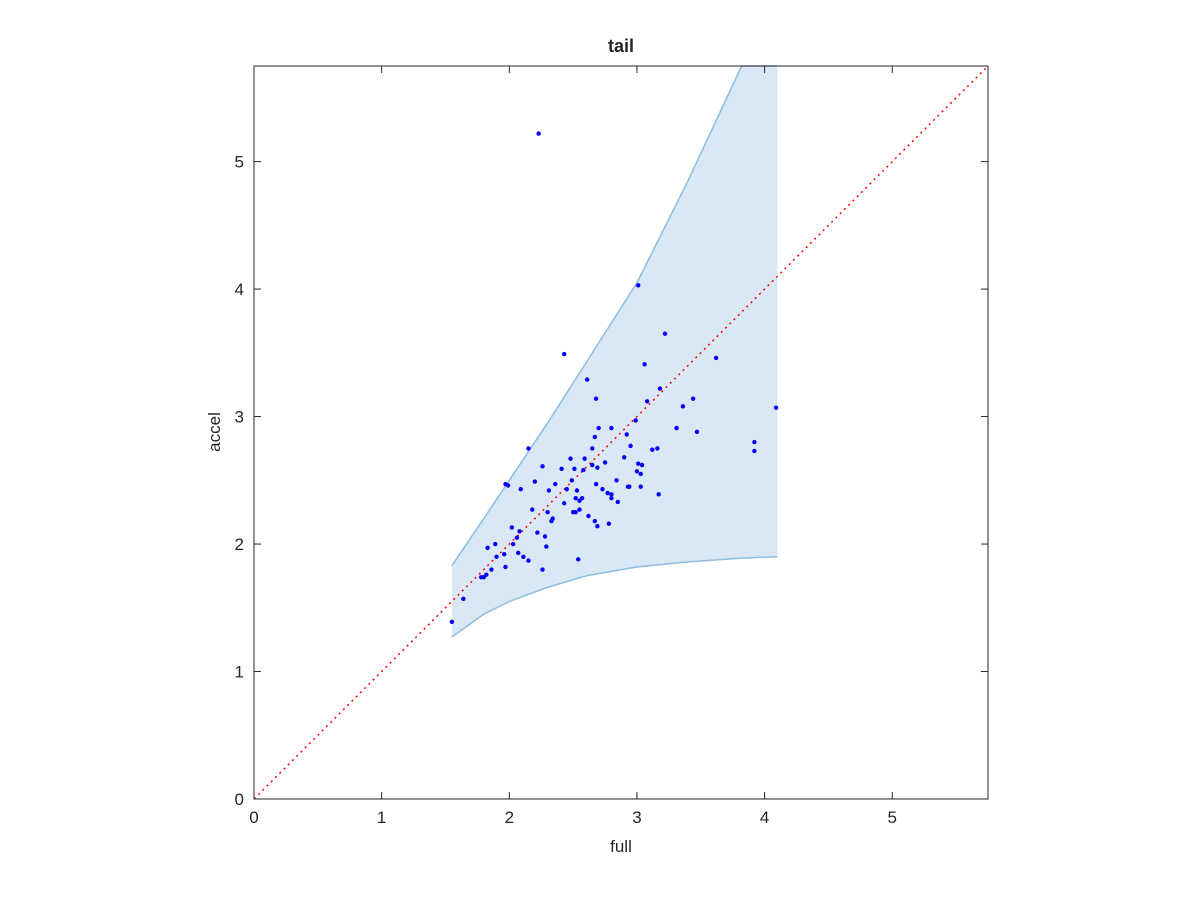  I want to click on y-tick-label: 3, so click(239, 417).